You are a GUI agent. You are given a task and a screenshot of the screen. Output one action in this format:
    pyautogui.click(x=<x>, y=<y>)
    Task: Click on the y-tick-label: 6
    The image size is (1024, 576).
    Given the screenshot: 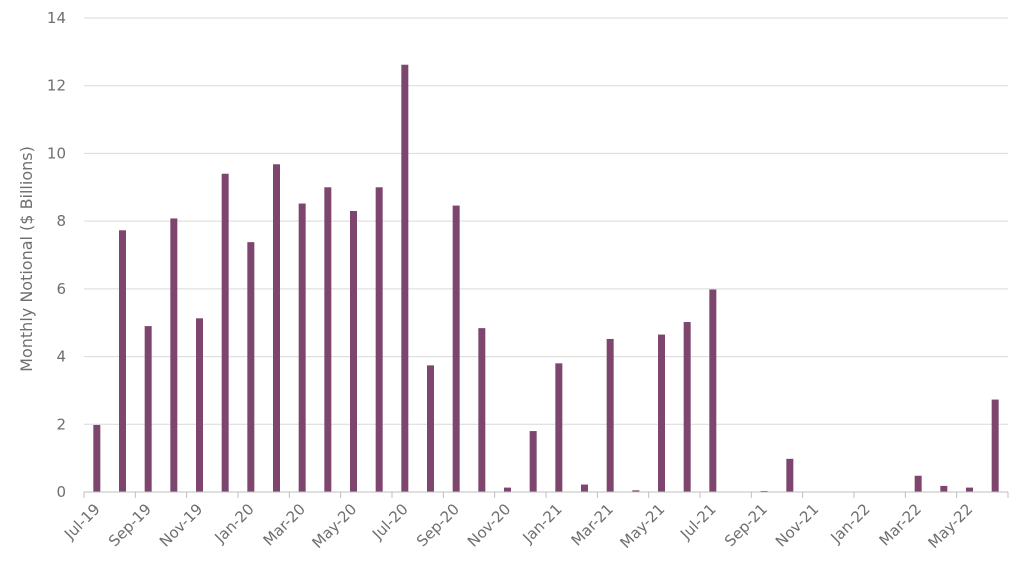 What is the action you would take?
    pyautogui.click(x=61, y=289)
    